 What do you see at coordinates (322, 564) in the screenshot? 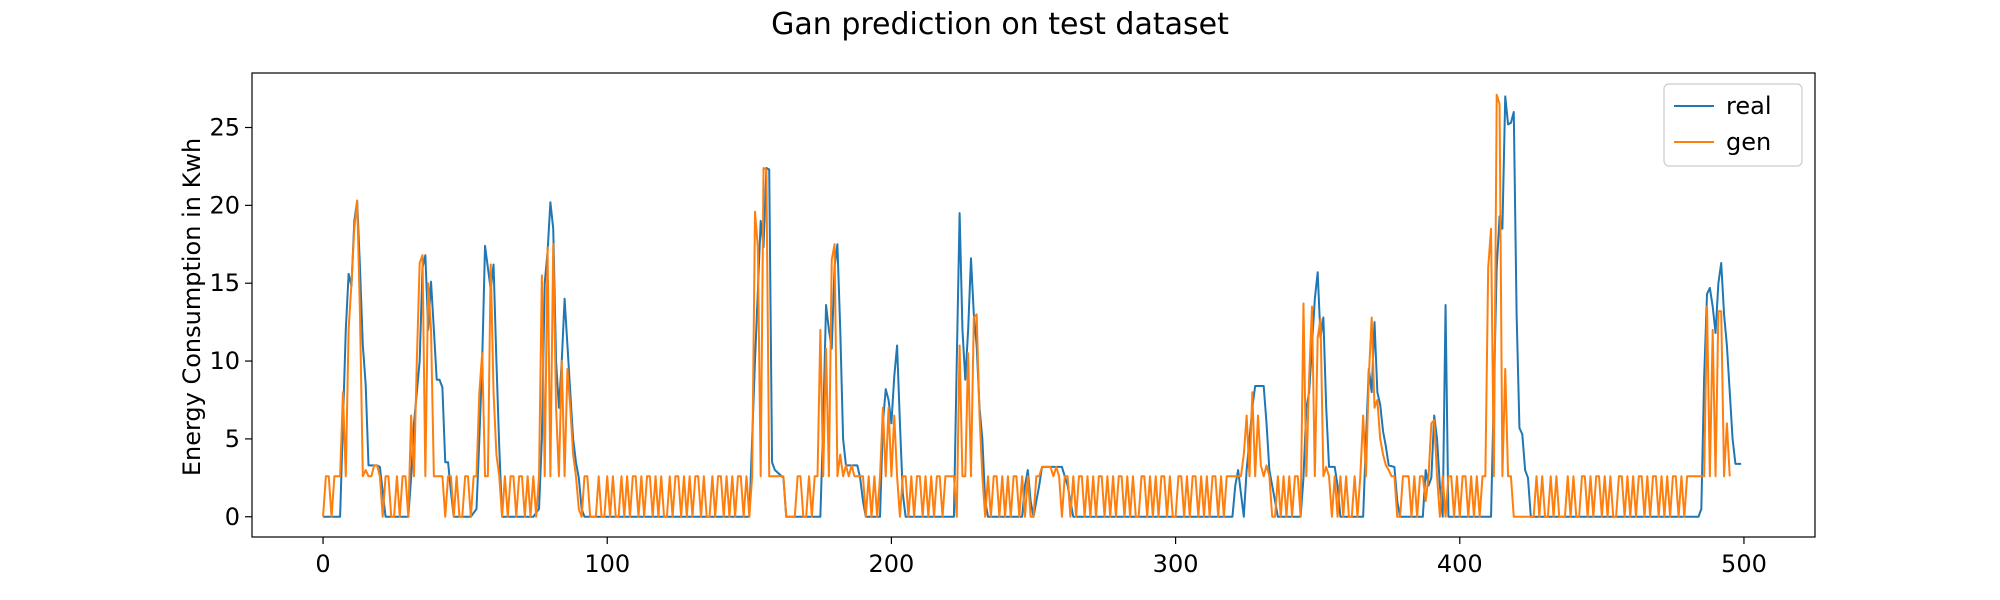
I see `x-tick-label: 0` at bounding box center [322, 564].